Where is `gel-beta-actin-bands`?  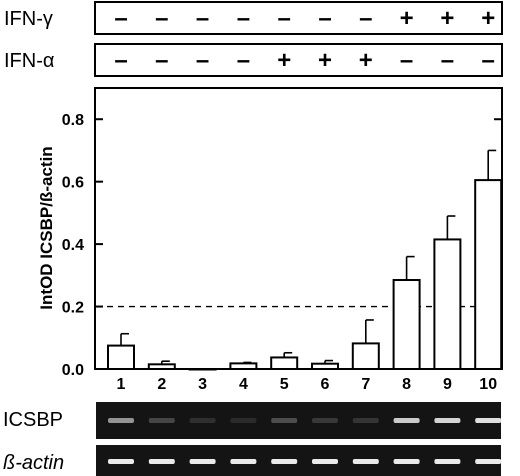 gel-beta-actin-bands is located at coordinates (305, 461).